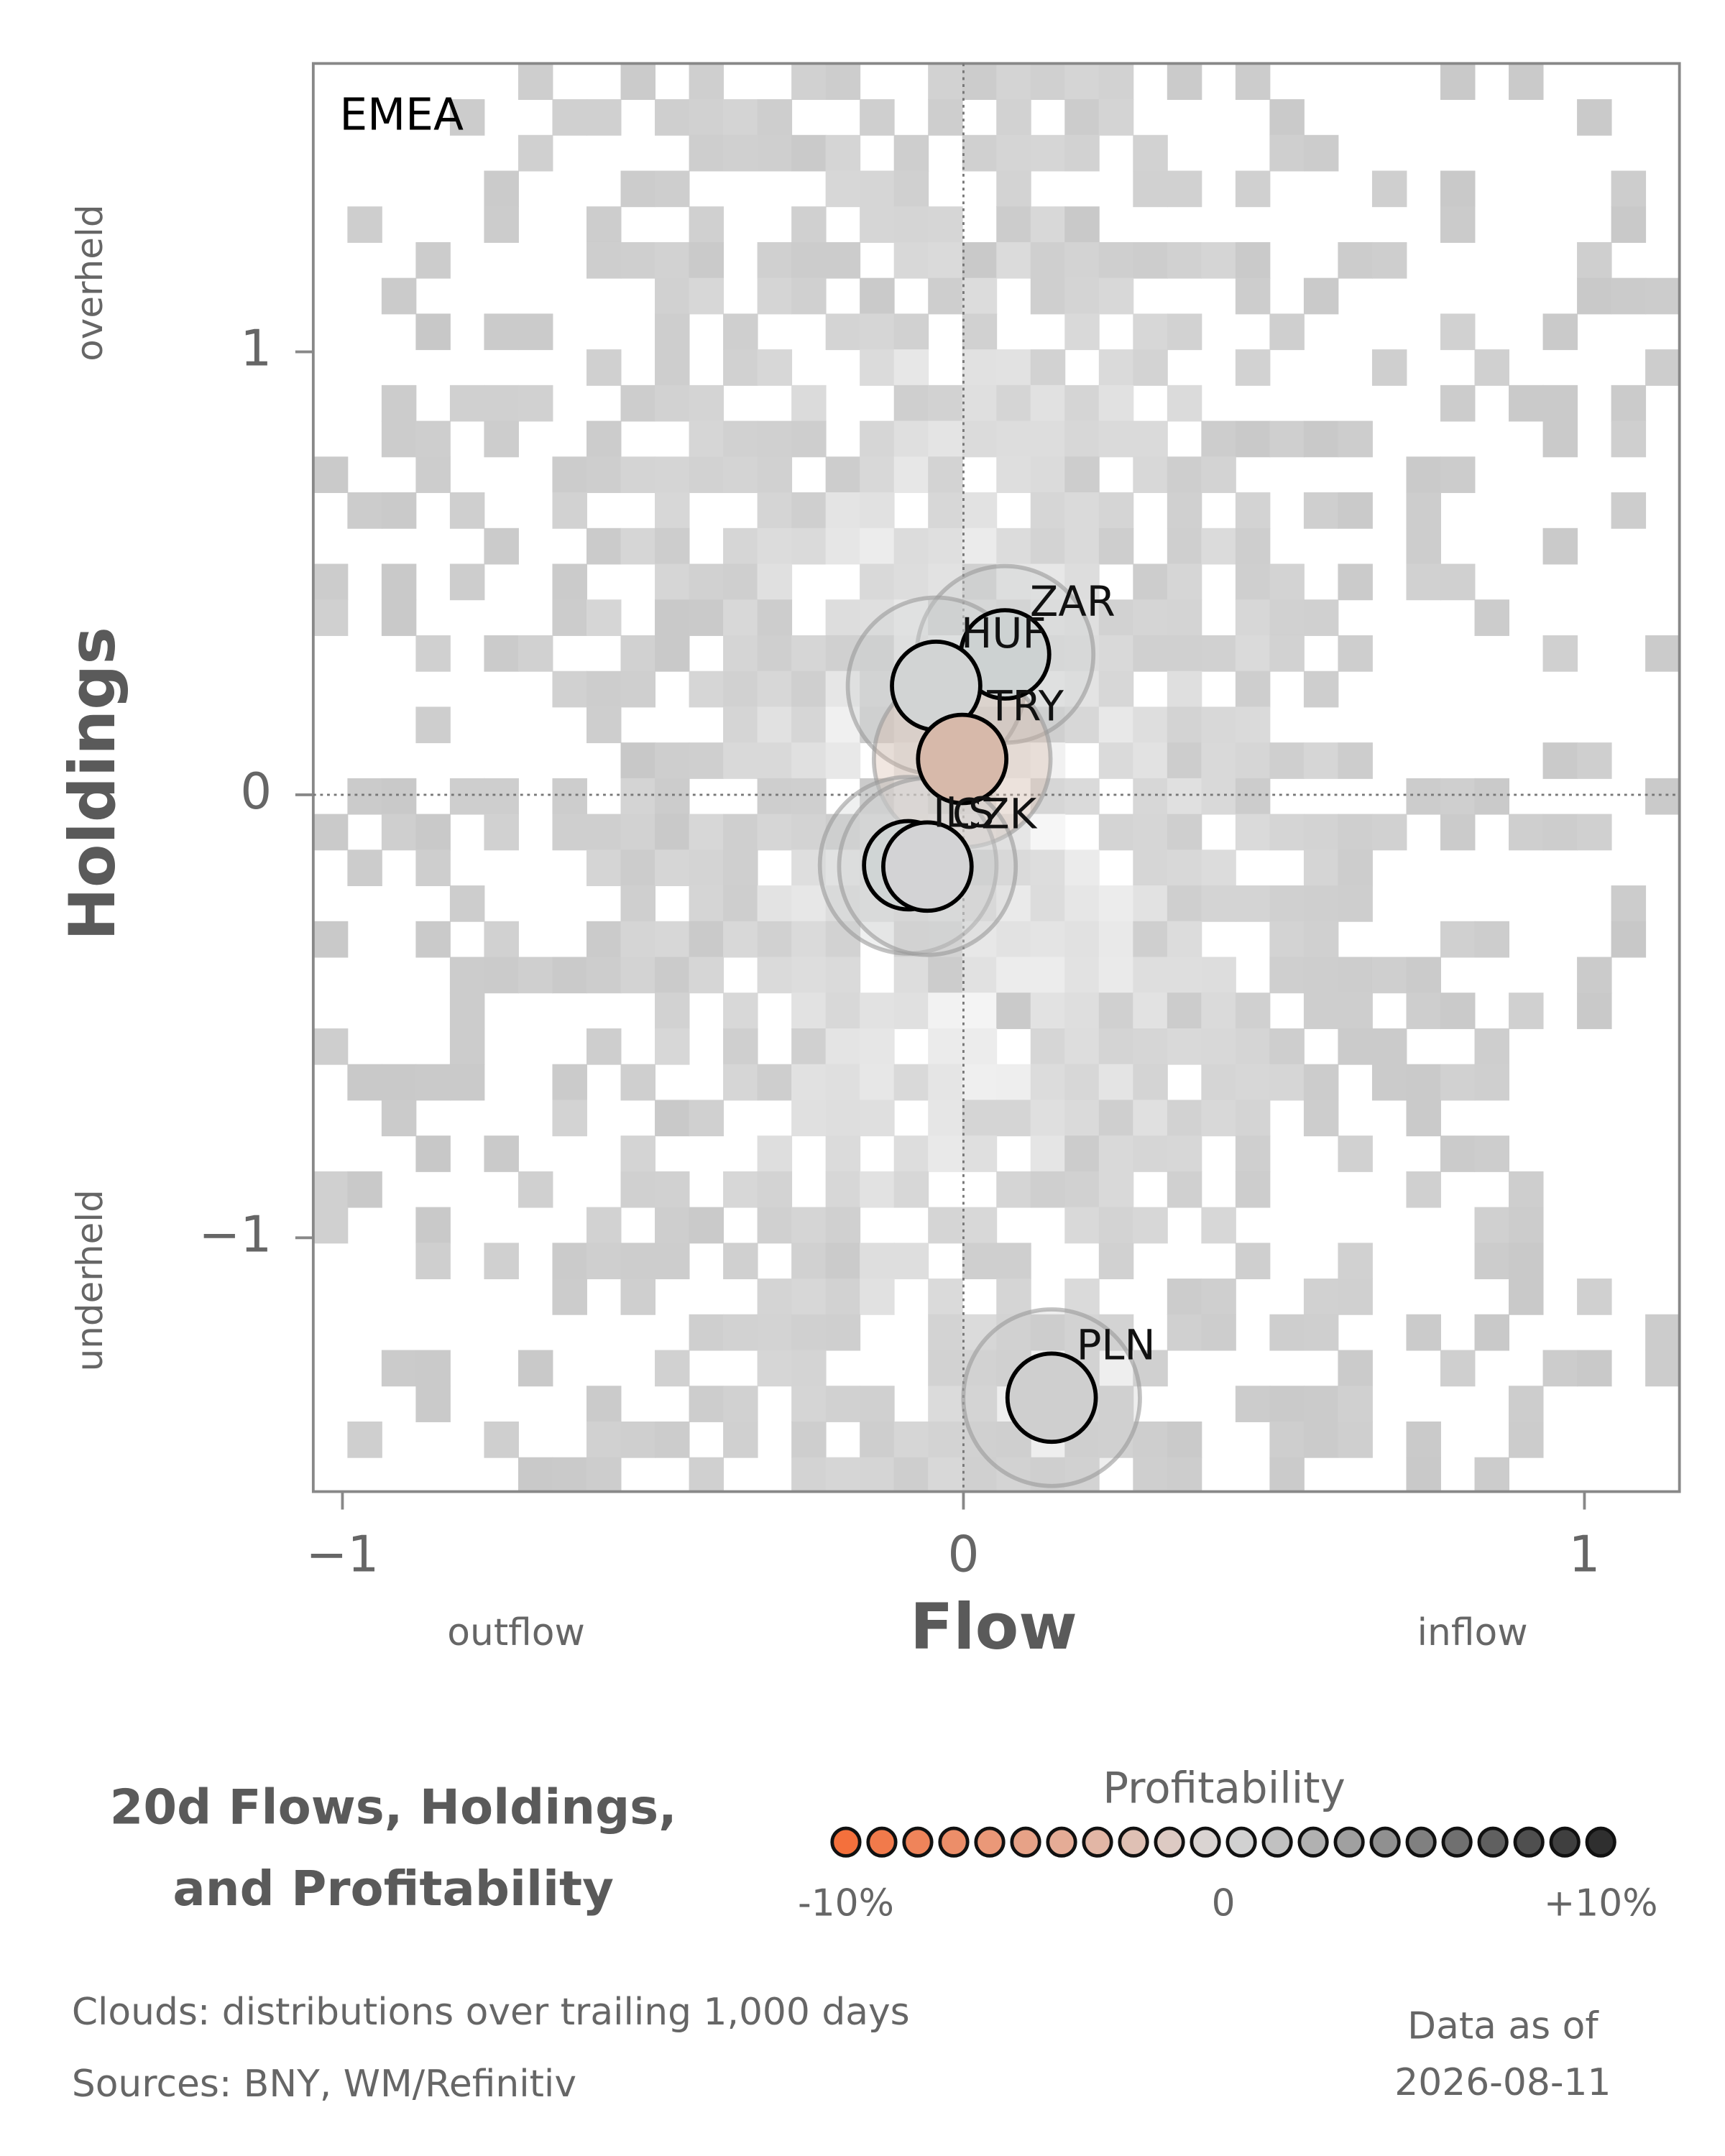 This screenshot has height=2156, width=1725. Describe the element at coordinates (1601, 1904) in the screenshot. I see `colorbar-tick-label: +10%` at that location.